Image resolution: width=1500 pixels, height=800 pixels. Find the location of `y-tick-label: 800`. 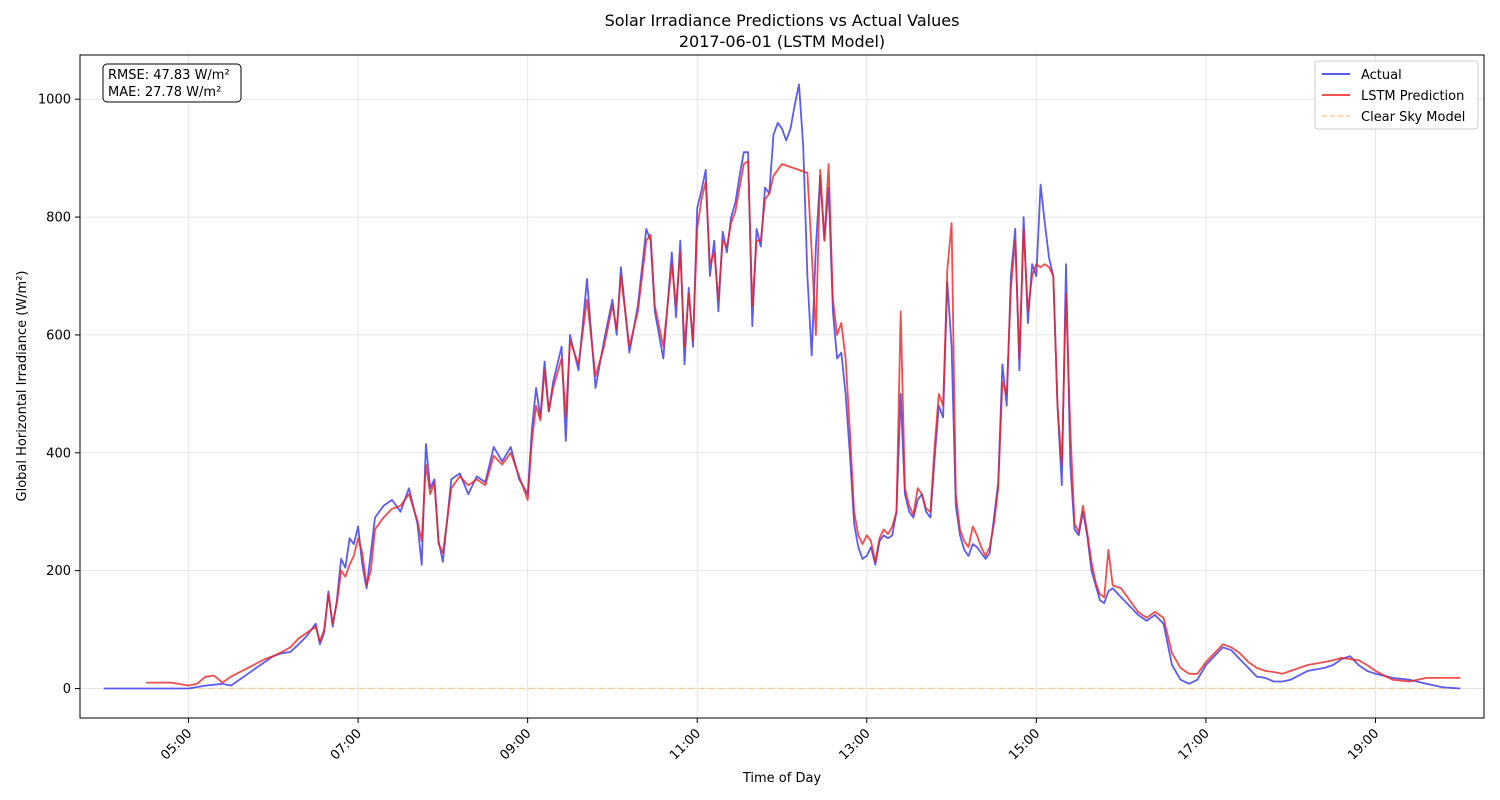

y-tick-label: 800 is located at coordinates (58, 218).